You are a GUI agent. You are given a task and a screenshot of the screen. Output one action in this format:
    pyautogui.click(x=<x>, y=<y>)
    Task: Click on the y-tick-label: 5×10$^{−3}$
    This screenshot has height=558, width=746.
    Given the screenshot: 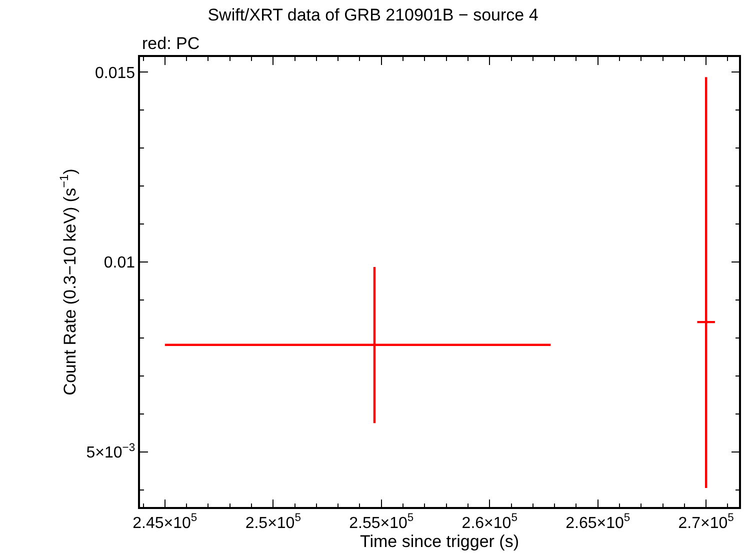 What is the action you would take?
    pyautogui.click(x=111, y=452)
    